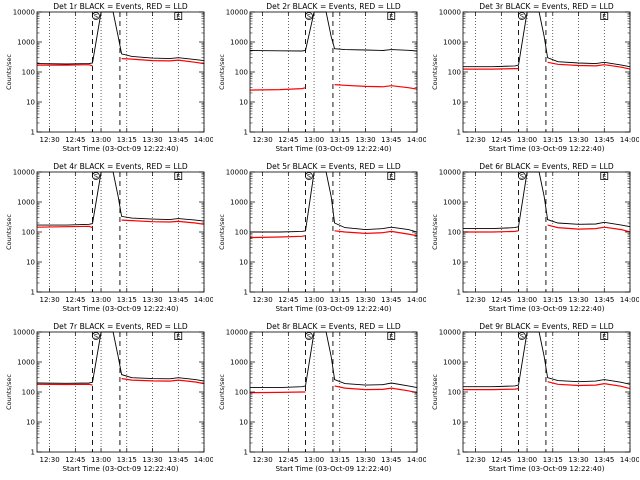 This screenshot has width=640, height=480. I want to click on chart-title: Det 7r BLACK = Events, RED = LLD, so click(120, 326).